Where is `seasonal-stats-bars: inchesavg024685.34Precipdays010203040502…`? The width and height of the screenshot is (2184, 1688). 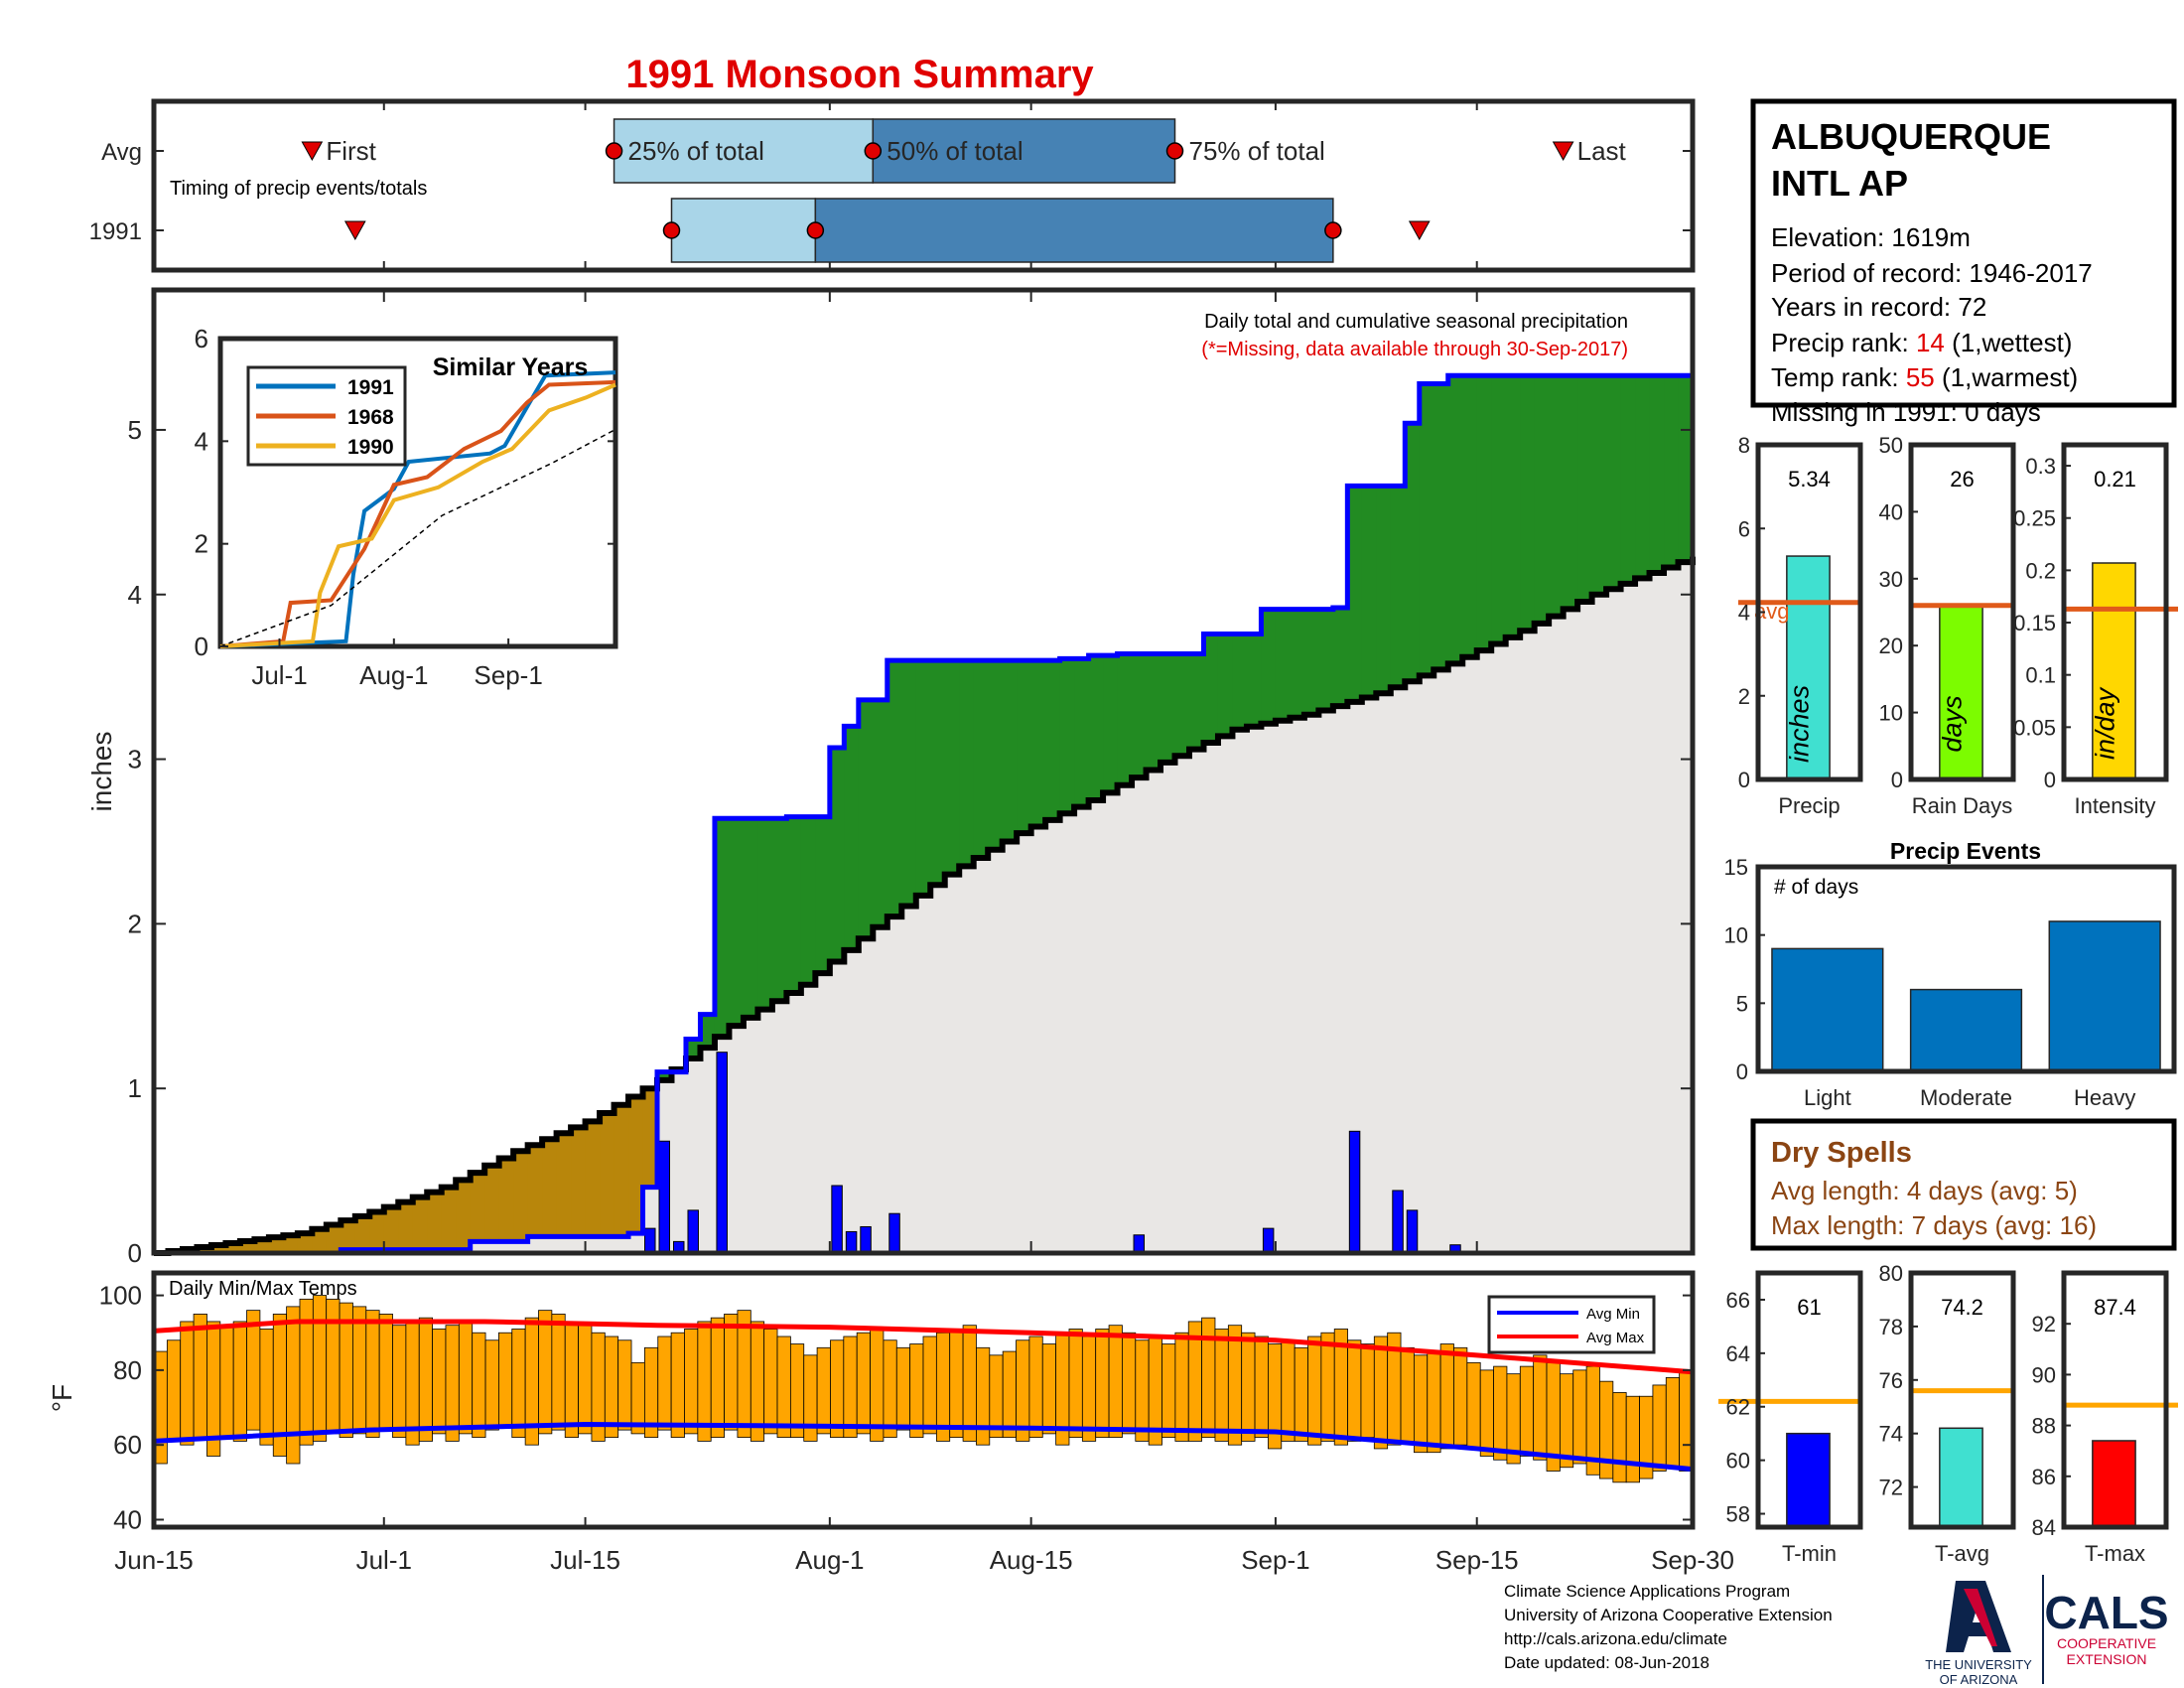 seasonal-stats-bars: inchesavg024685.34Precipdays010203040502… is located at coordinates (1958, 625).